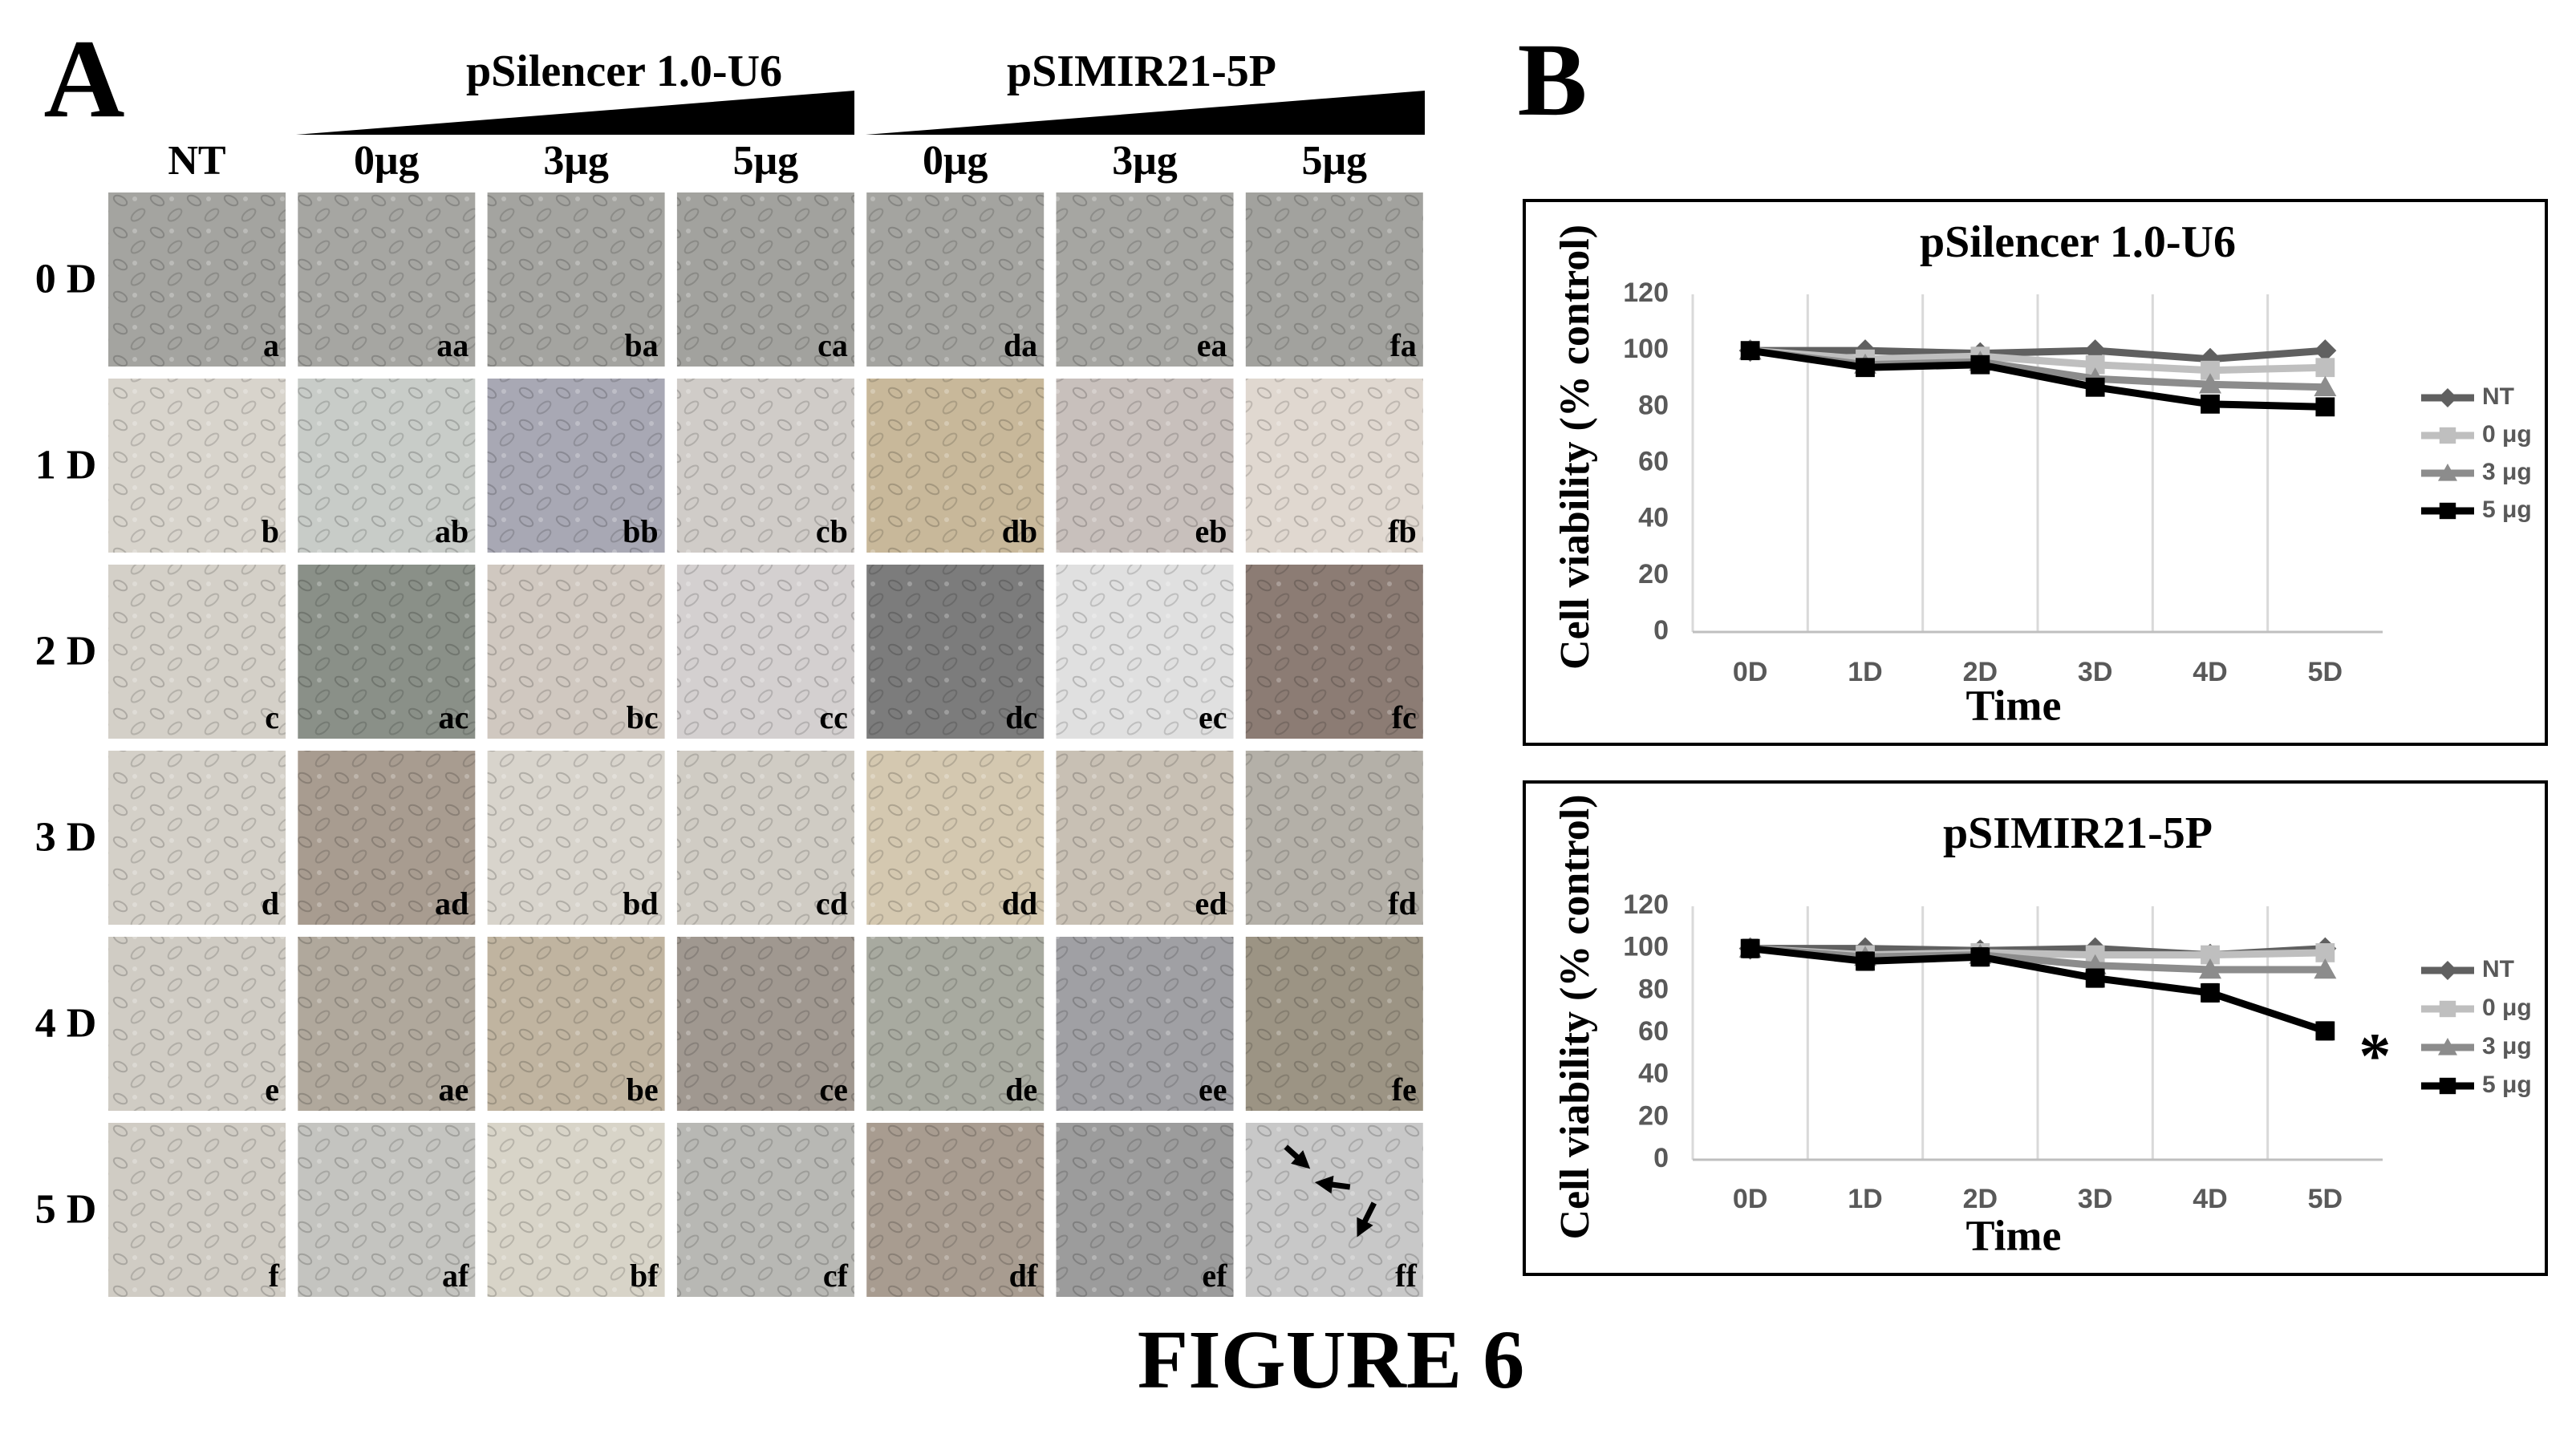 This screenshot has width=2576, height=1430. Describe the element at coordinates (83, 79) in the screenshot. I see `panel-label: A` at that location.